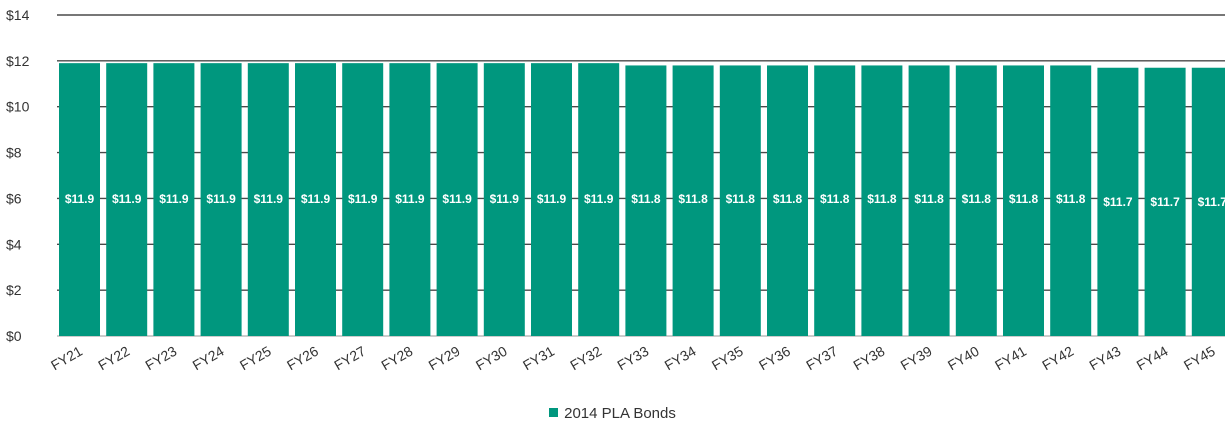 This screenshot has width=1225, height=430. I want to click on x-tick-label: FY22, so click(113, 358).